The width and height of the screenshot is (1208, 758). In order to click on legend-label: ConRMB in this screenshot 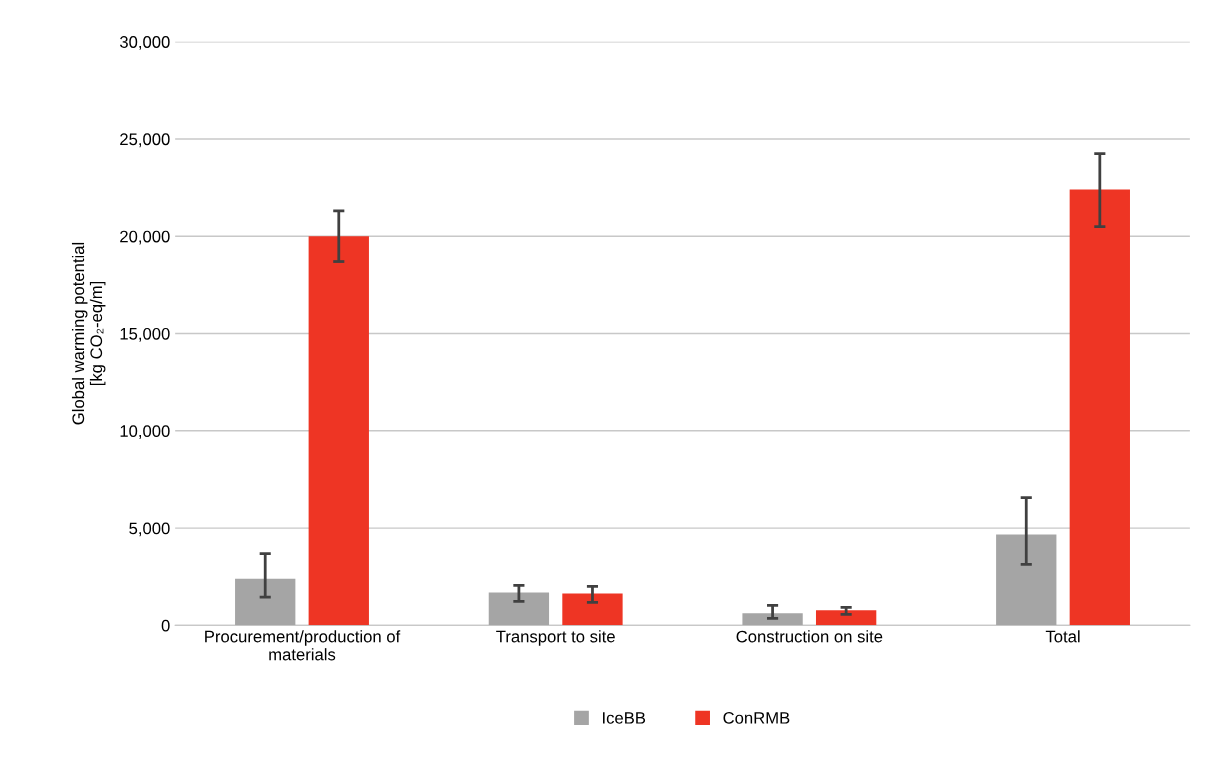, I will do `click(756, 717)`.